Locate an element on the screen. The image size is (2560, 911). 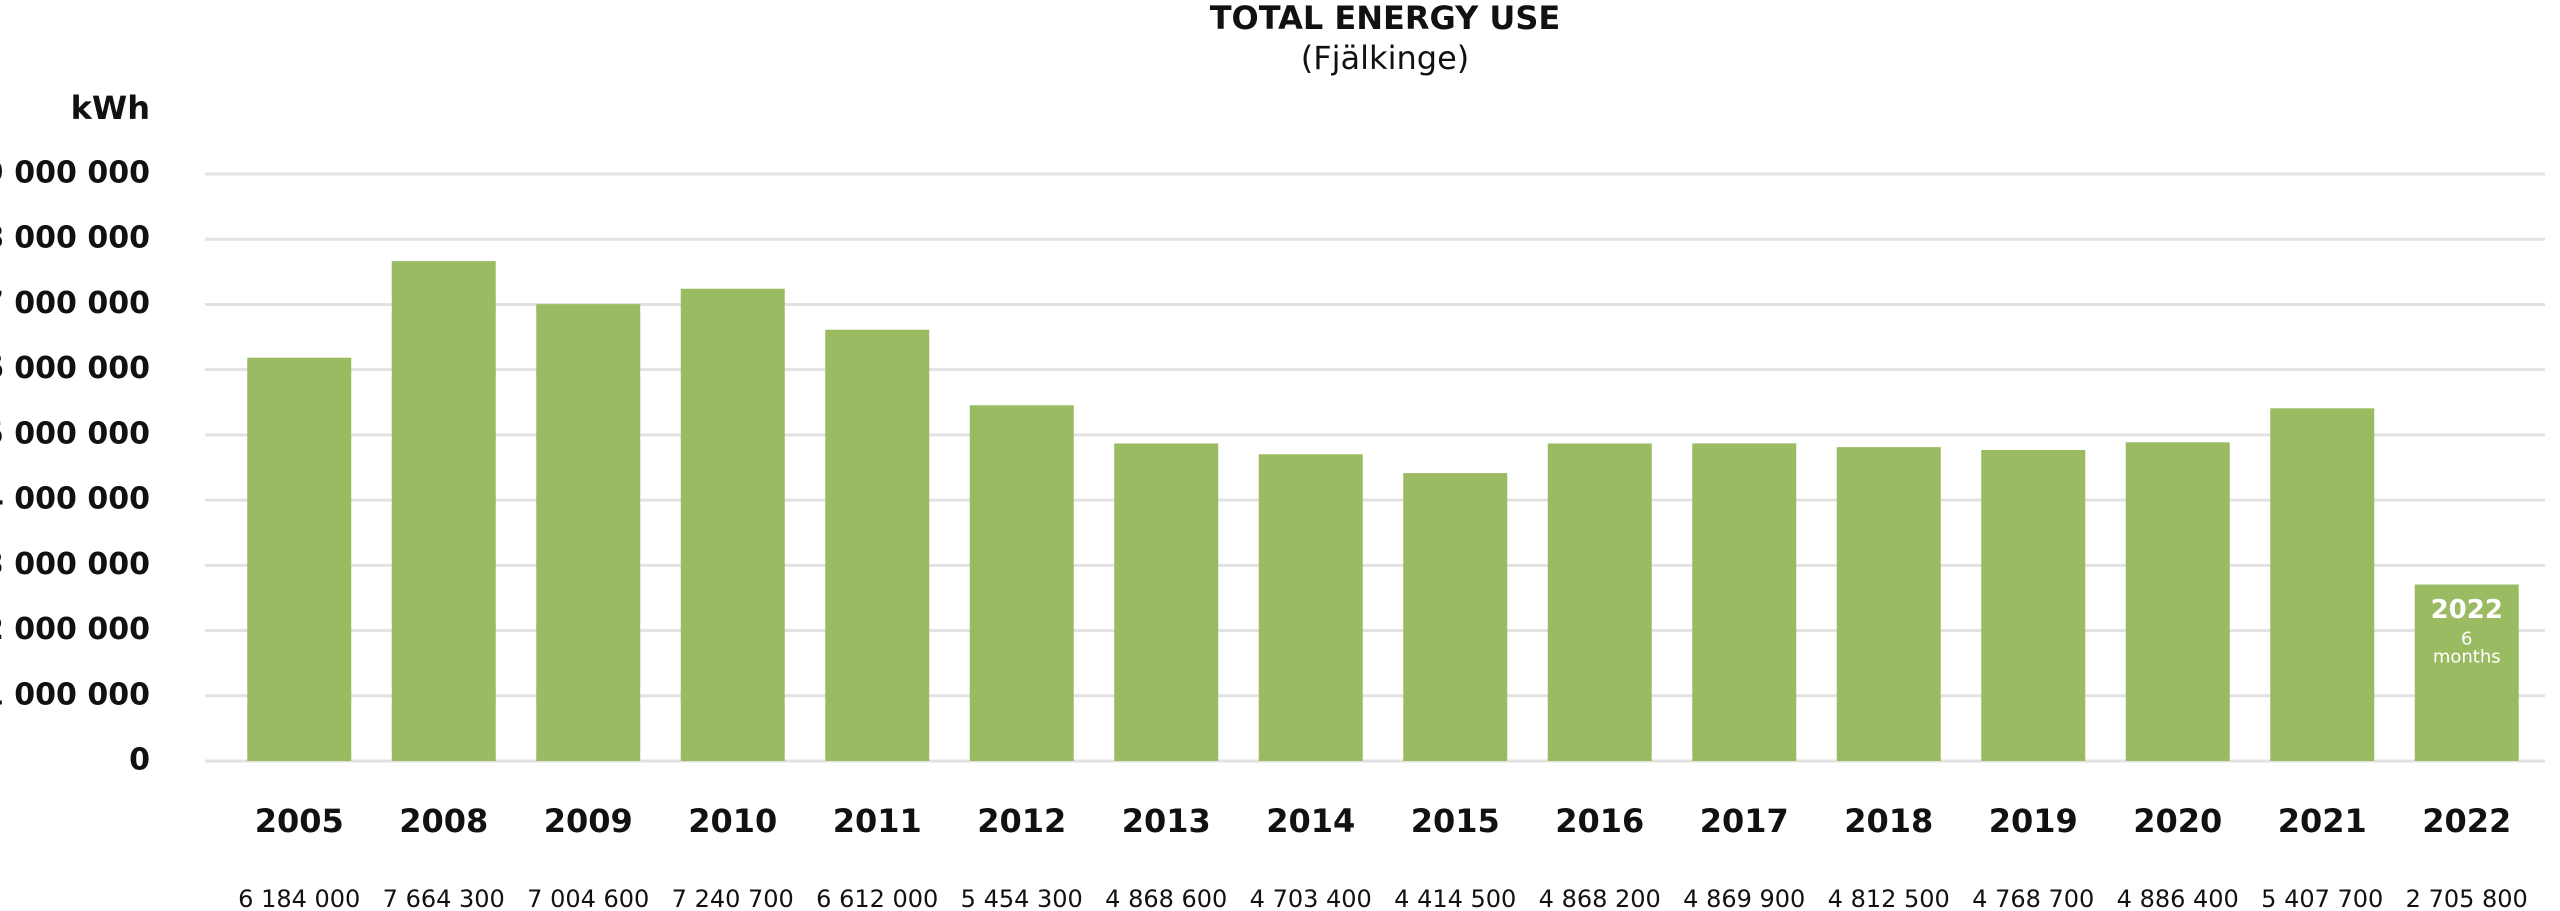
value-label: 5 407 700 is located at coordinates (2322, 898).